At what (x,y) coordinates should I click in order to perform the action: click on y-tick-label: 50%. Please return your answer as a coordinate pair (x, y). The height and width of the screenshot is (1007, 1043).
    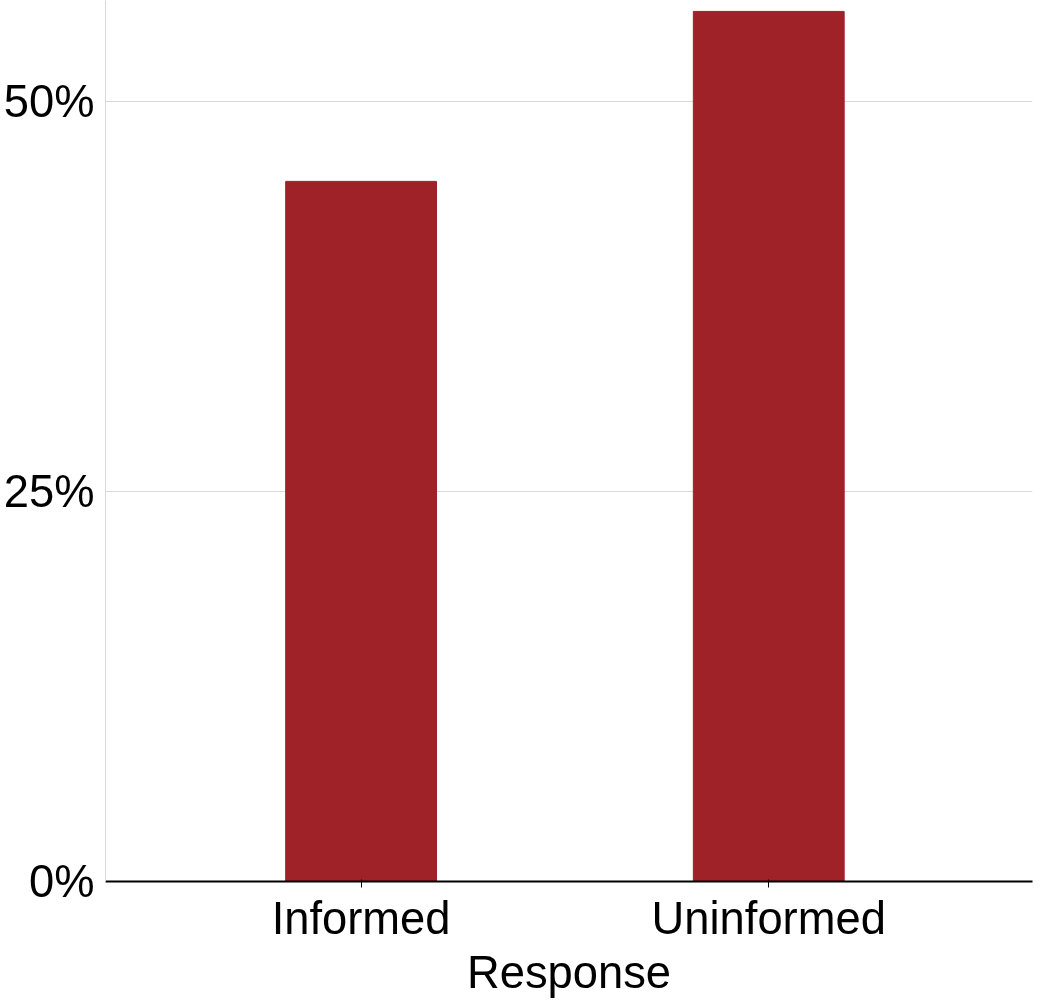
    Looking at the image, I should click on (49, 102).